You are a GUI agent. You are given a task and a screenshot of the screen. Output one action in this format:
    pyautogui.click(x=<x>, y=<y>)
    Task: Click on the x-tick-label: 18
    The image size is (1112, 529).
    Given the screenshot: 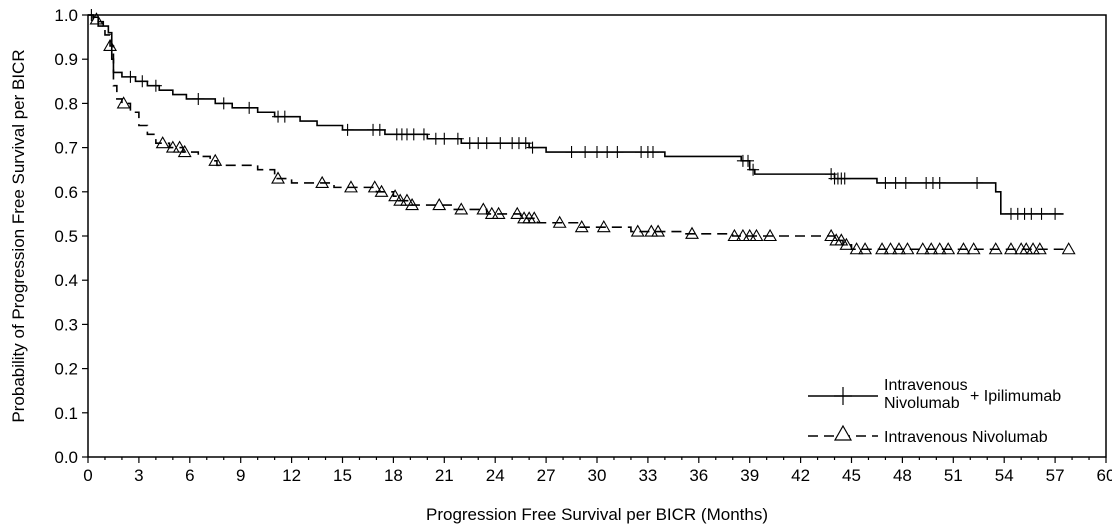 What is the action you would take?
    pyautogui.click(x=393, y=475)
    